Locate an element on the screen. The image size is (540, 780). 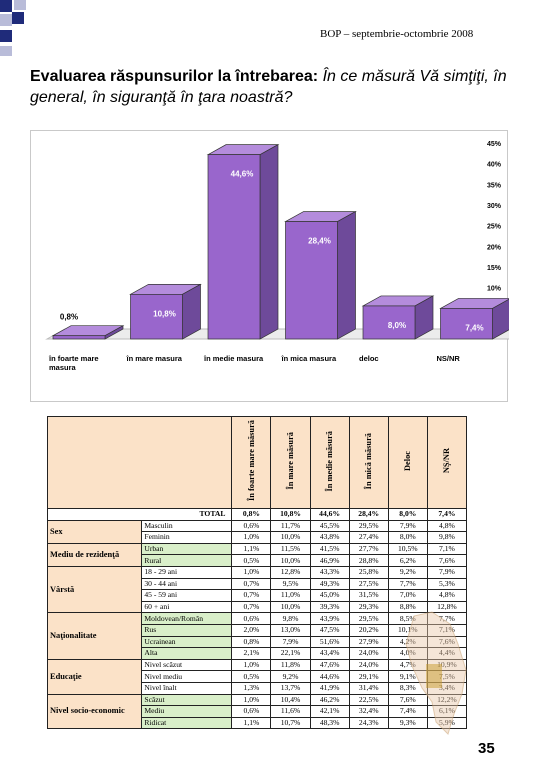
row-label: Rural is located at coordinates (187, 560).